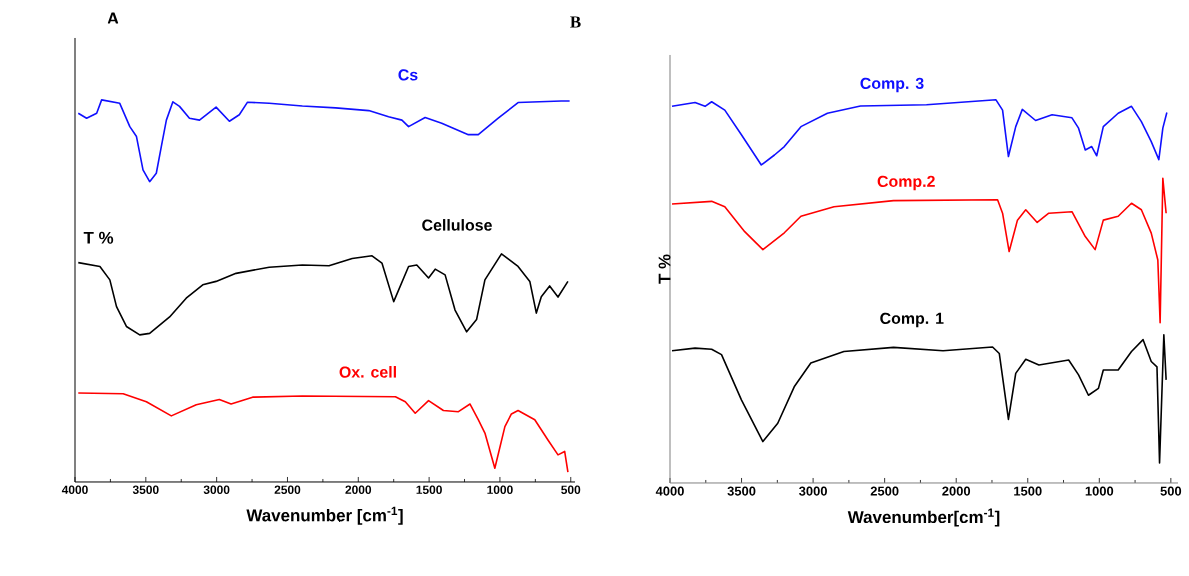 The image size is (1189, 576). I want to click on x-axis-title: Wavenumber [cm$^{-1}$], so click(324, 515).